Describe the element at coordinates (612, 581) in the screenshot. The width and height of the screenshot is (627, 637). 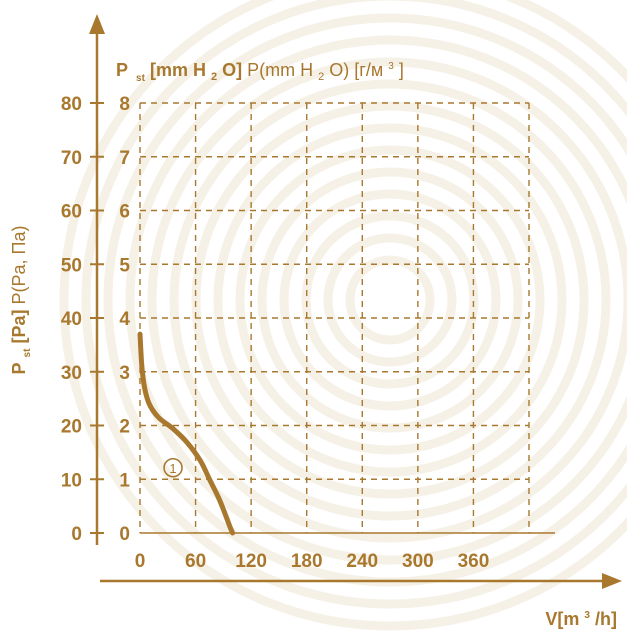
I see `x-axis-arrow` at that location.